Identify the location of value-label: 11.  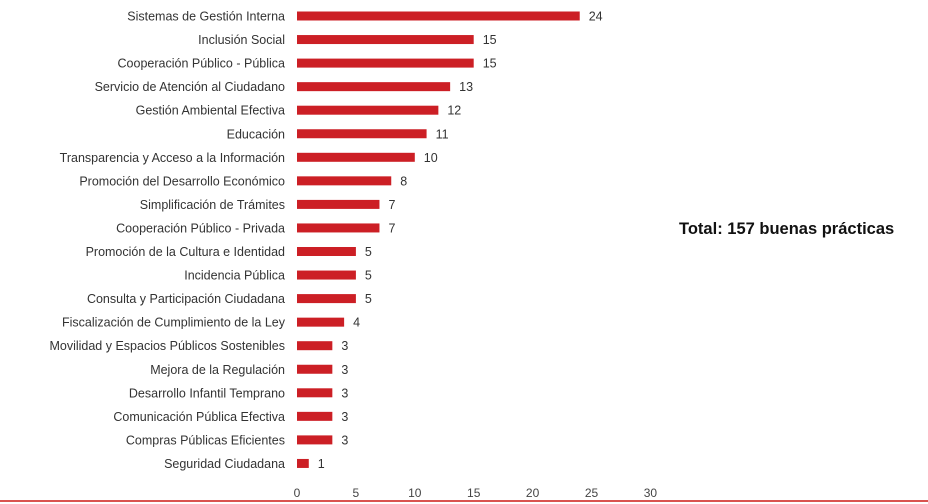
(442, 134).